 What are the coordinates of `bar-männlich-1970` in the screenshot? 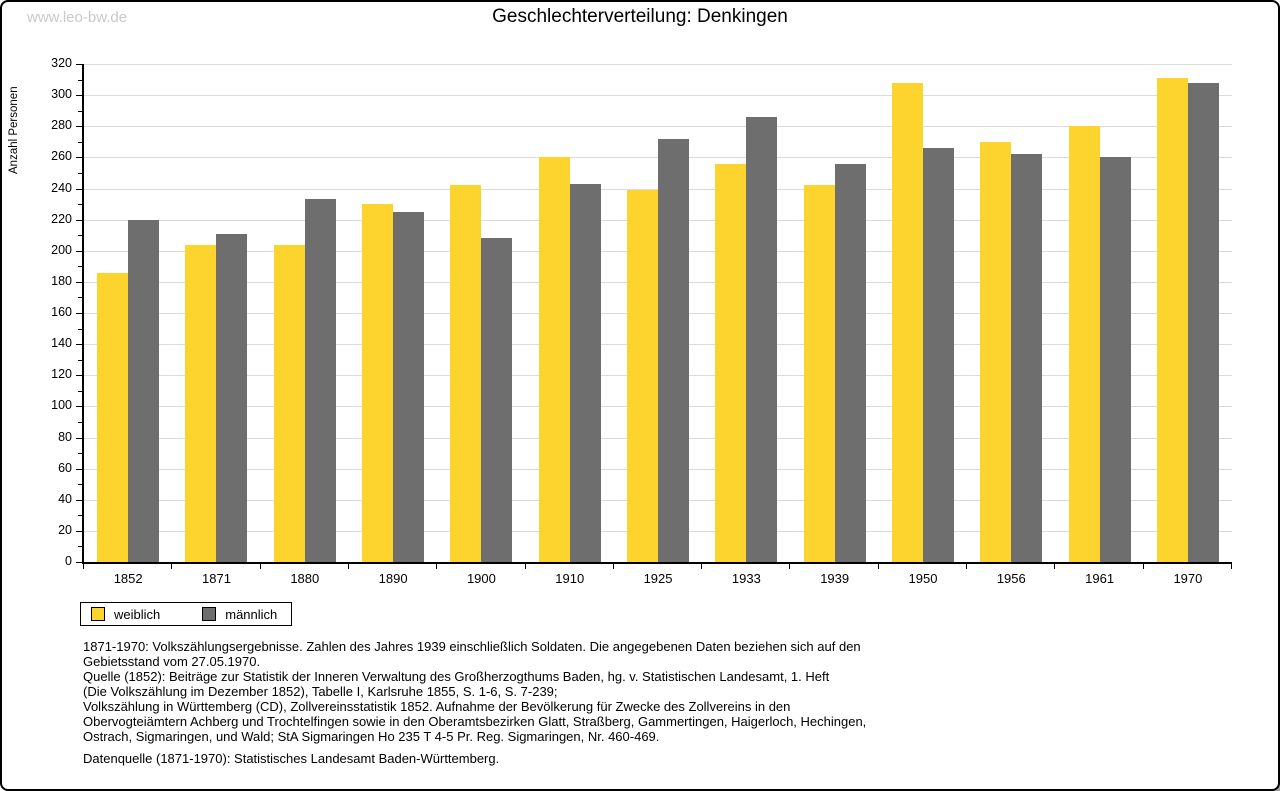 It's located at (1203, 322).